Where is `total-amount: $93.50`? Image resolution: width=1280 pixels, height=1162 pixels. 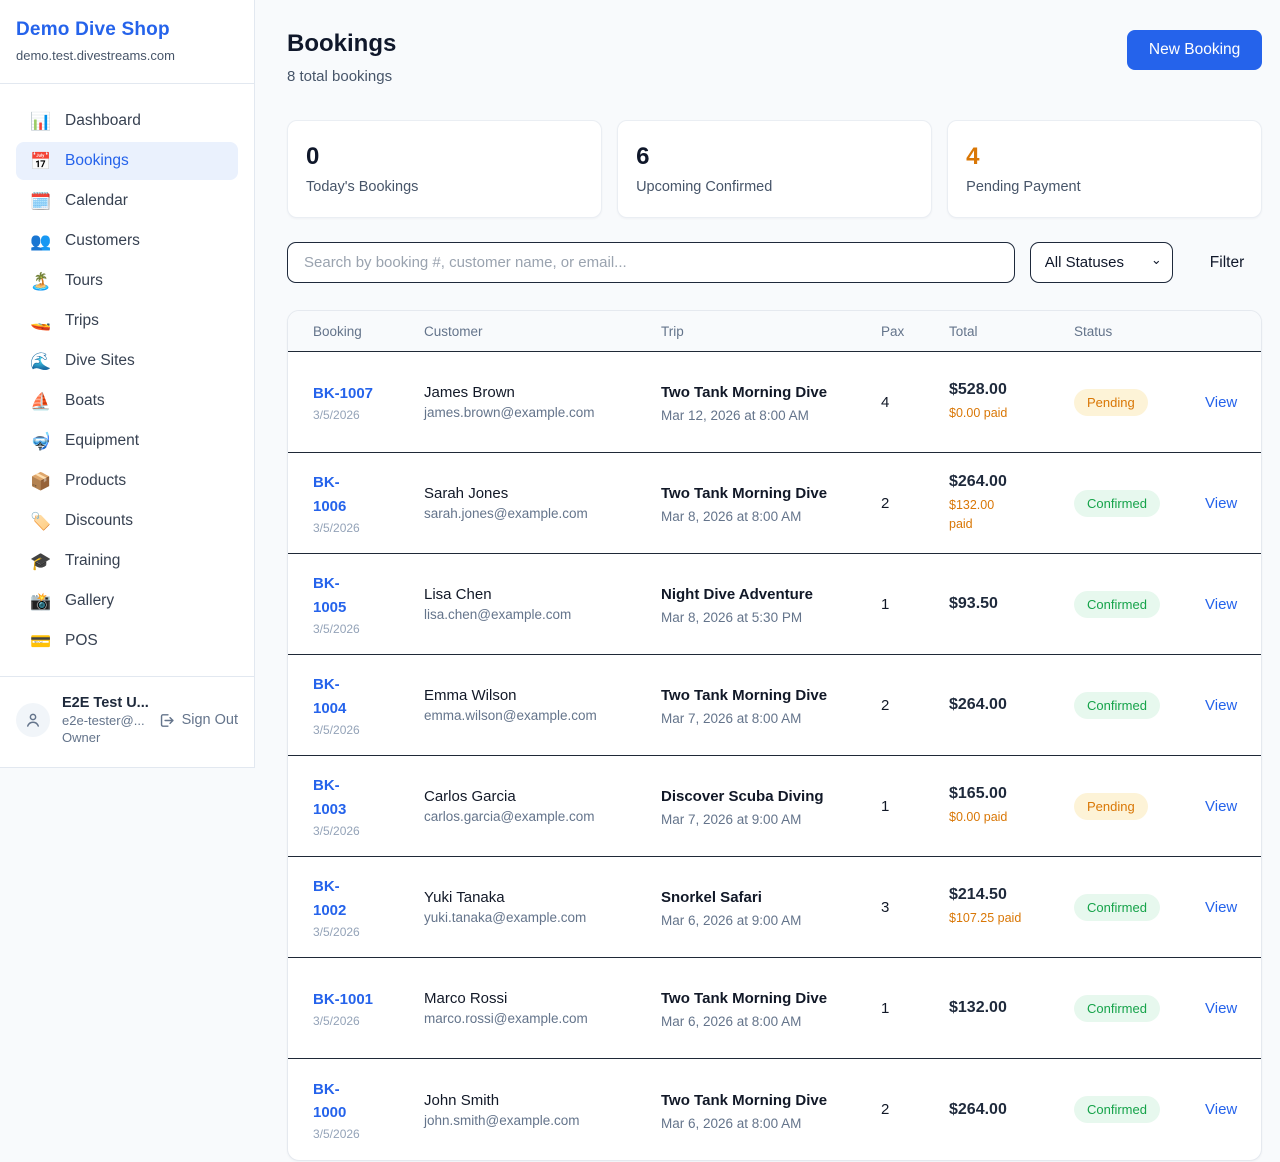
total-amount: $93.50 is located at coordinates (973, 603).